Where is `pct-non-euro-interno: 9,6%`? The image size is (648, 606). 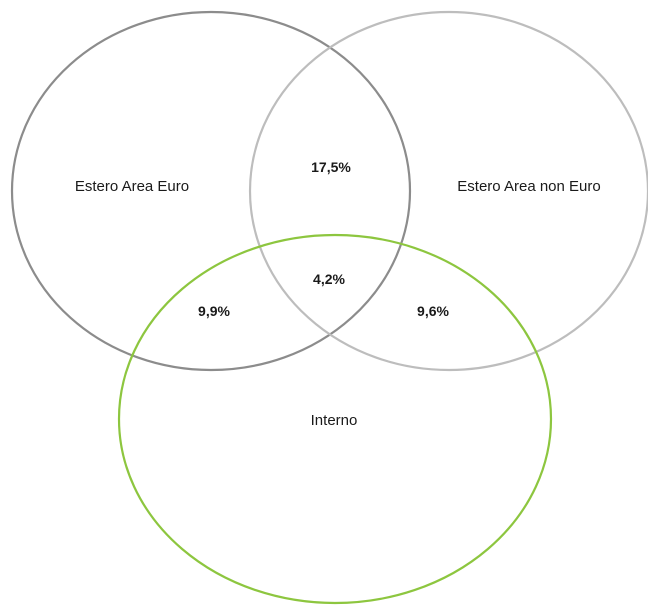 pct-non-euro-interno: 9,6% is located at coordinates (433, 311).